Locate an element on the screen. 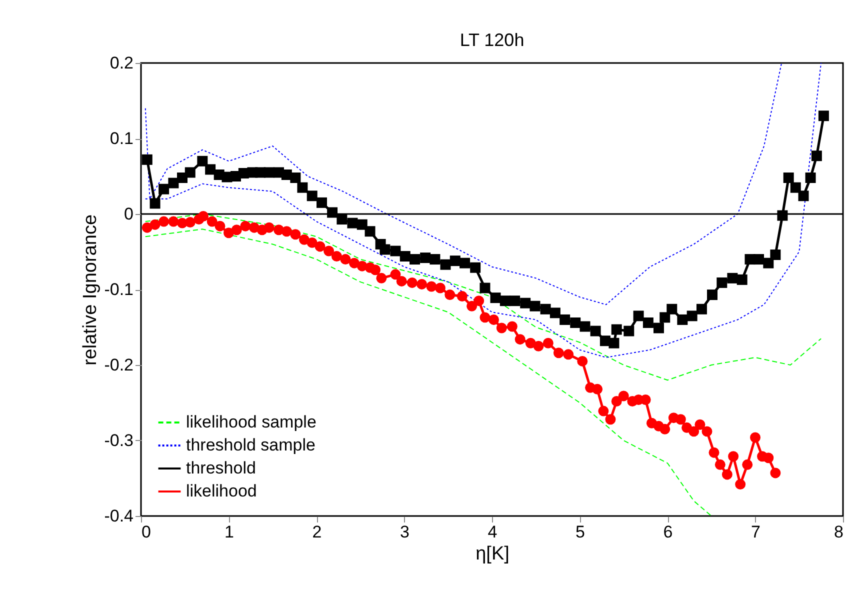 Image resolution: width=861 pixels, height=612 pixels. legend-label: likelihood is located at coordinates (221, 491).